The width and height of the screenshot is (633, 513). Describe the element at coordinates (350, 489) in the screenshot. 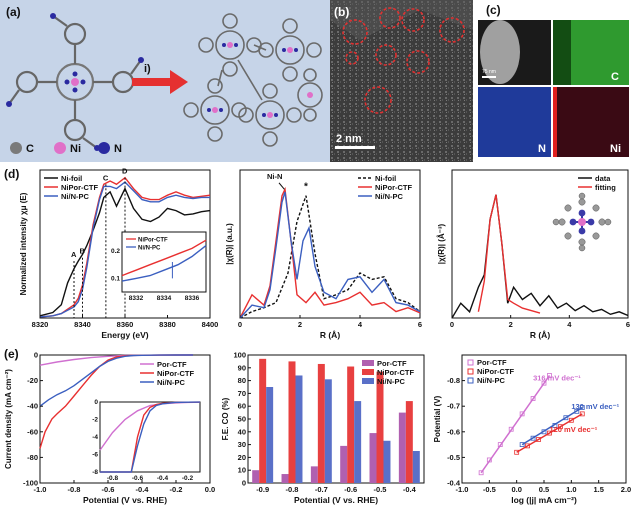

I see `fe-x-tick-label: -0.6` at that location.